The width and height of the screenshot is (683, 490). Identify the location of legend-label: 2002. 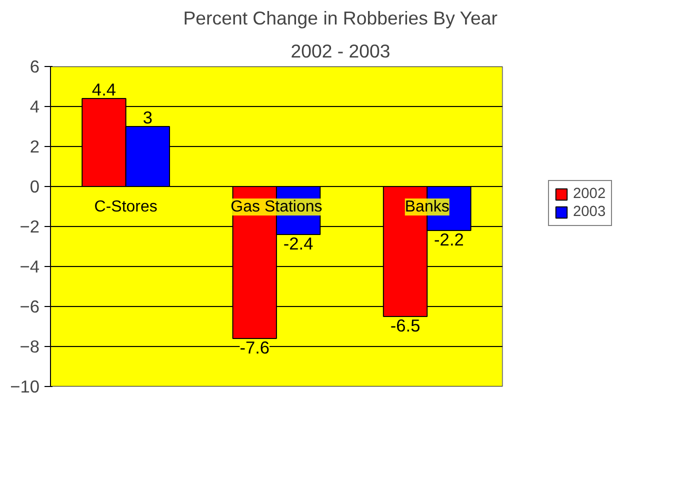
(589, 194).